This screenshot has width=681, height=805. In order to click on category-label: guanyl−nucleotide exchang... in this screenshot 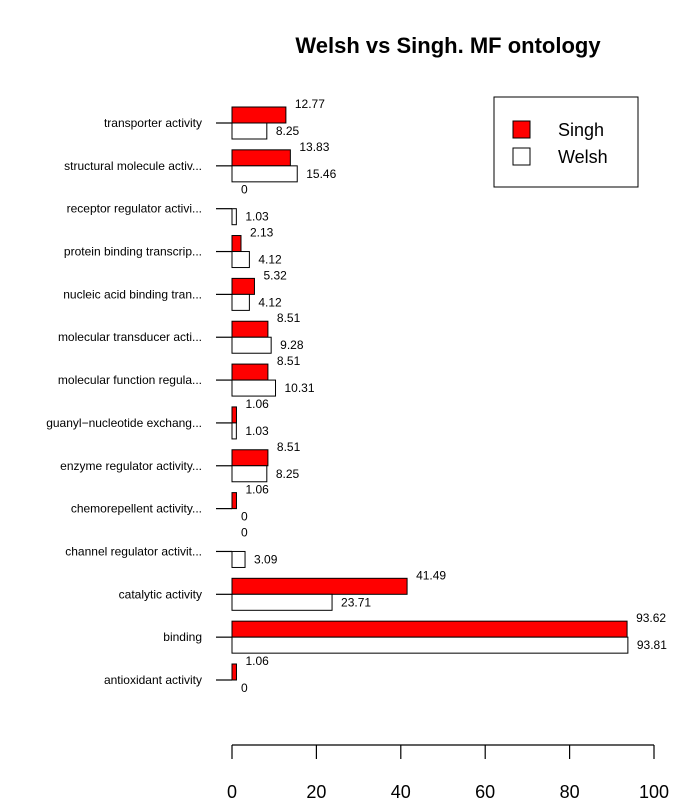, I will do `click(124, 423)`.